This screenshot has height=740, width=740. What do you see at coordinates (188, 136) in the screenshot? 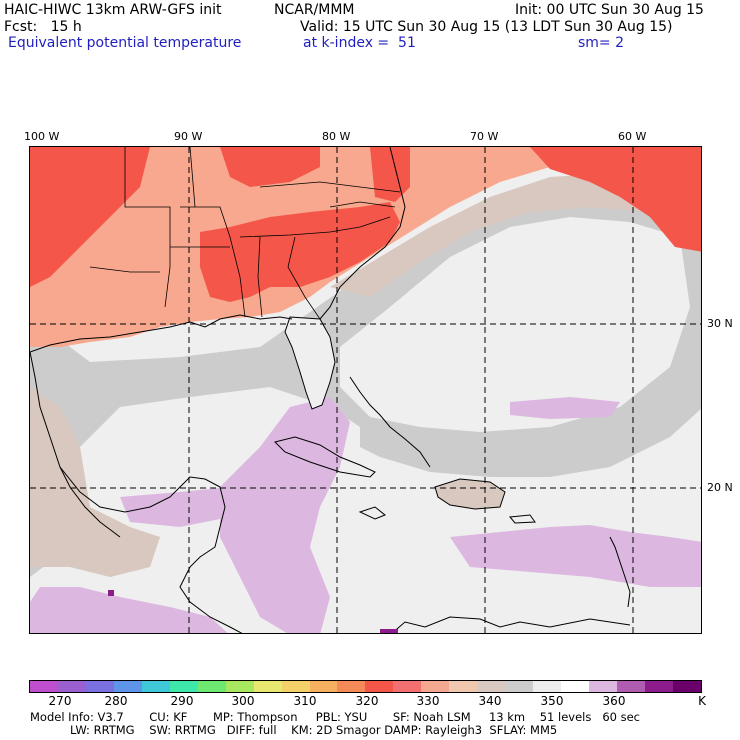
I see `lon-label-90w: 90 W` at bounding box center [188, 136].